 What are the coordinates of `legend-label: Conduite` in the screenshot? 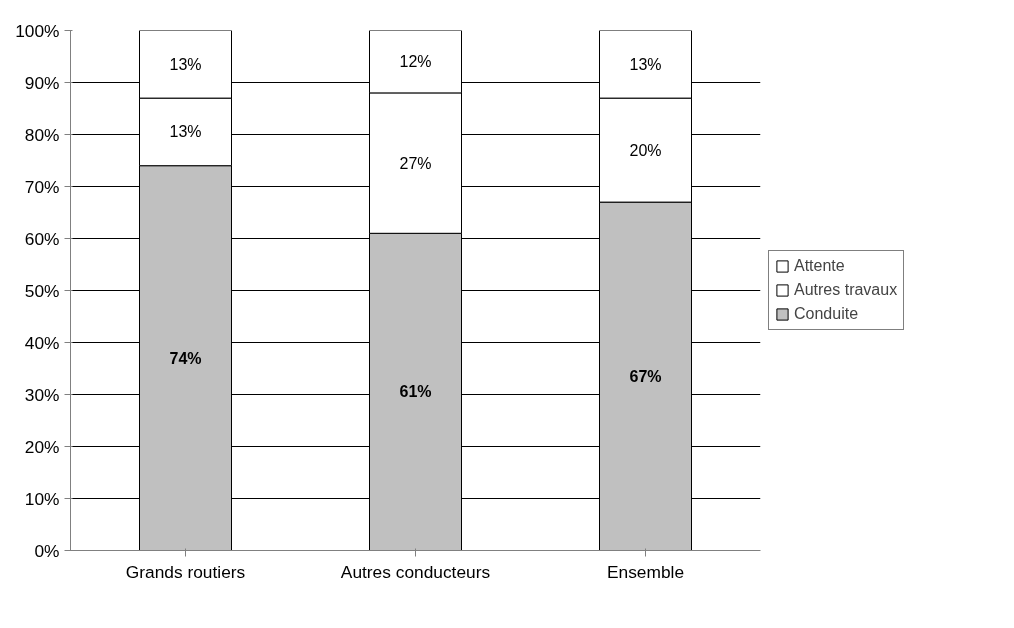 It's located at (826, 314).